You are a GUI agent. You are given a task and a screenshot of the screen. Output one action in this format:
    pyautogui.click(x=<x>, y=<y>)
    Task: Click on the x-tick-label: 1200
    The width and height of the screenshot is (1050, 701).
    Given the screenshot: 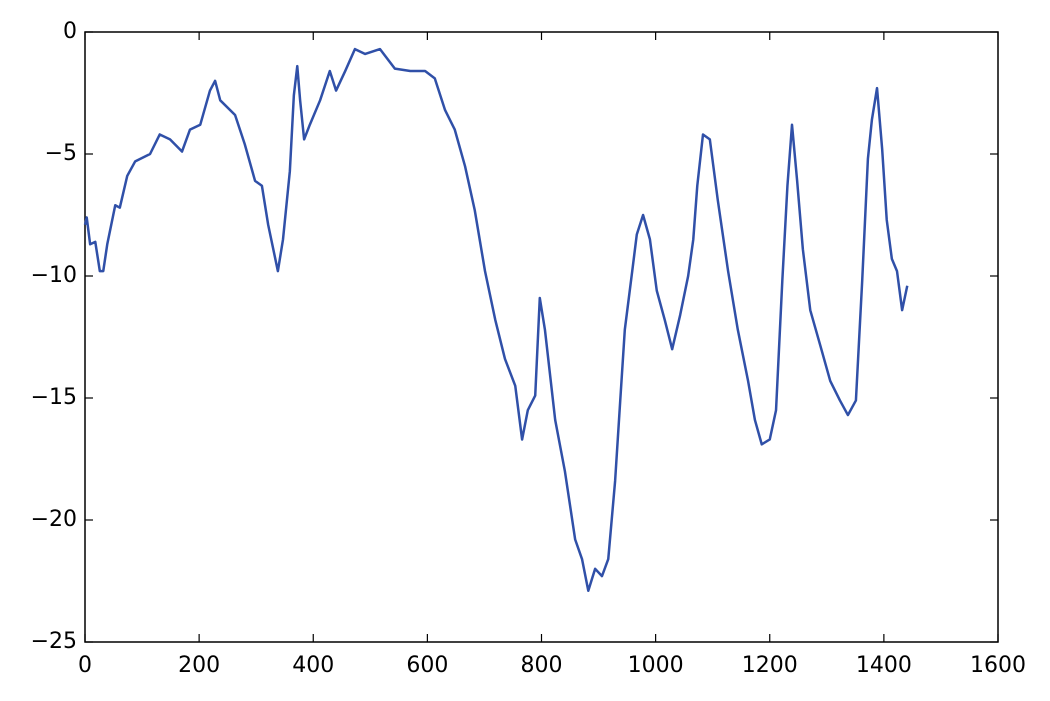 What is the action you would take?
    pyautogui.click(x=770, y=665)
    